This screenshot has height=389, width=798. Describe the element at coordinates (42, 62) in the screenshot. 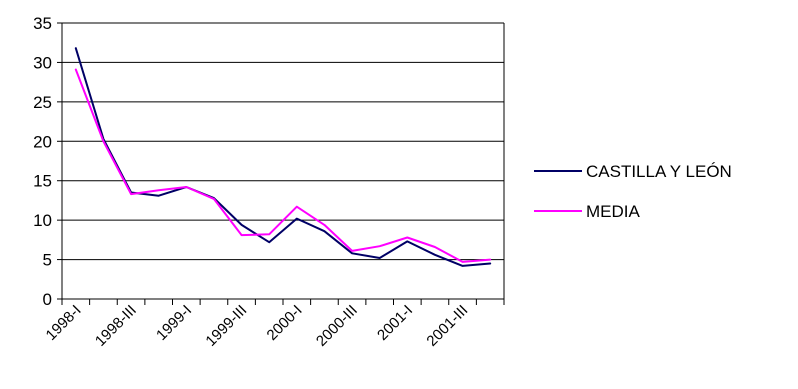

I see `y-tick-label: 30` at that location.